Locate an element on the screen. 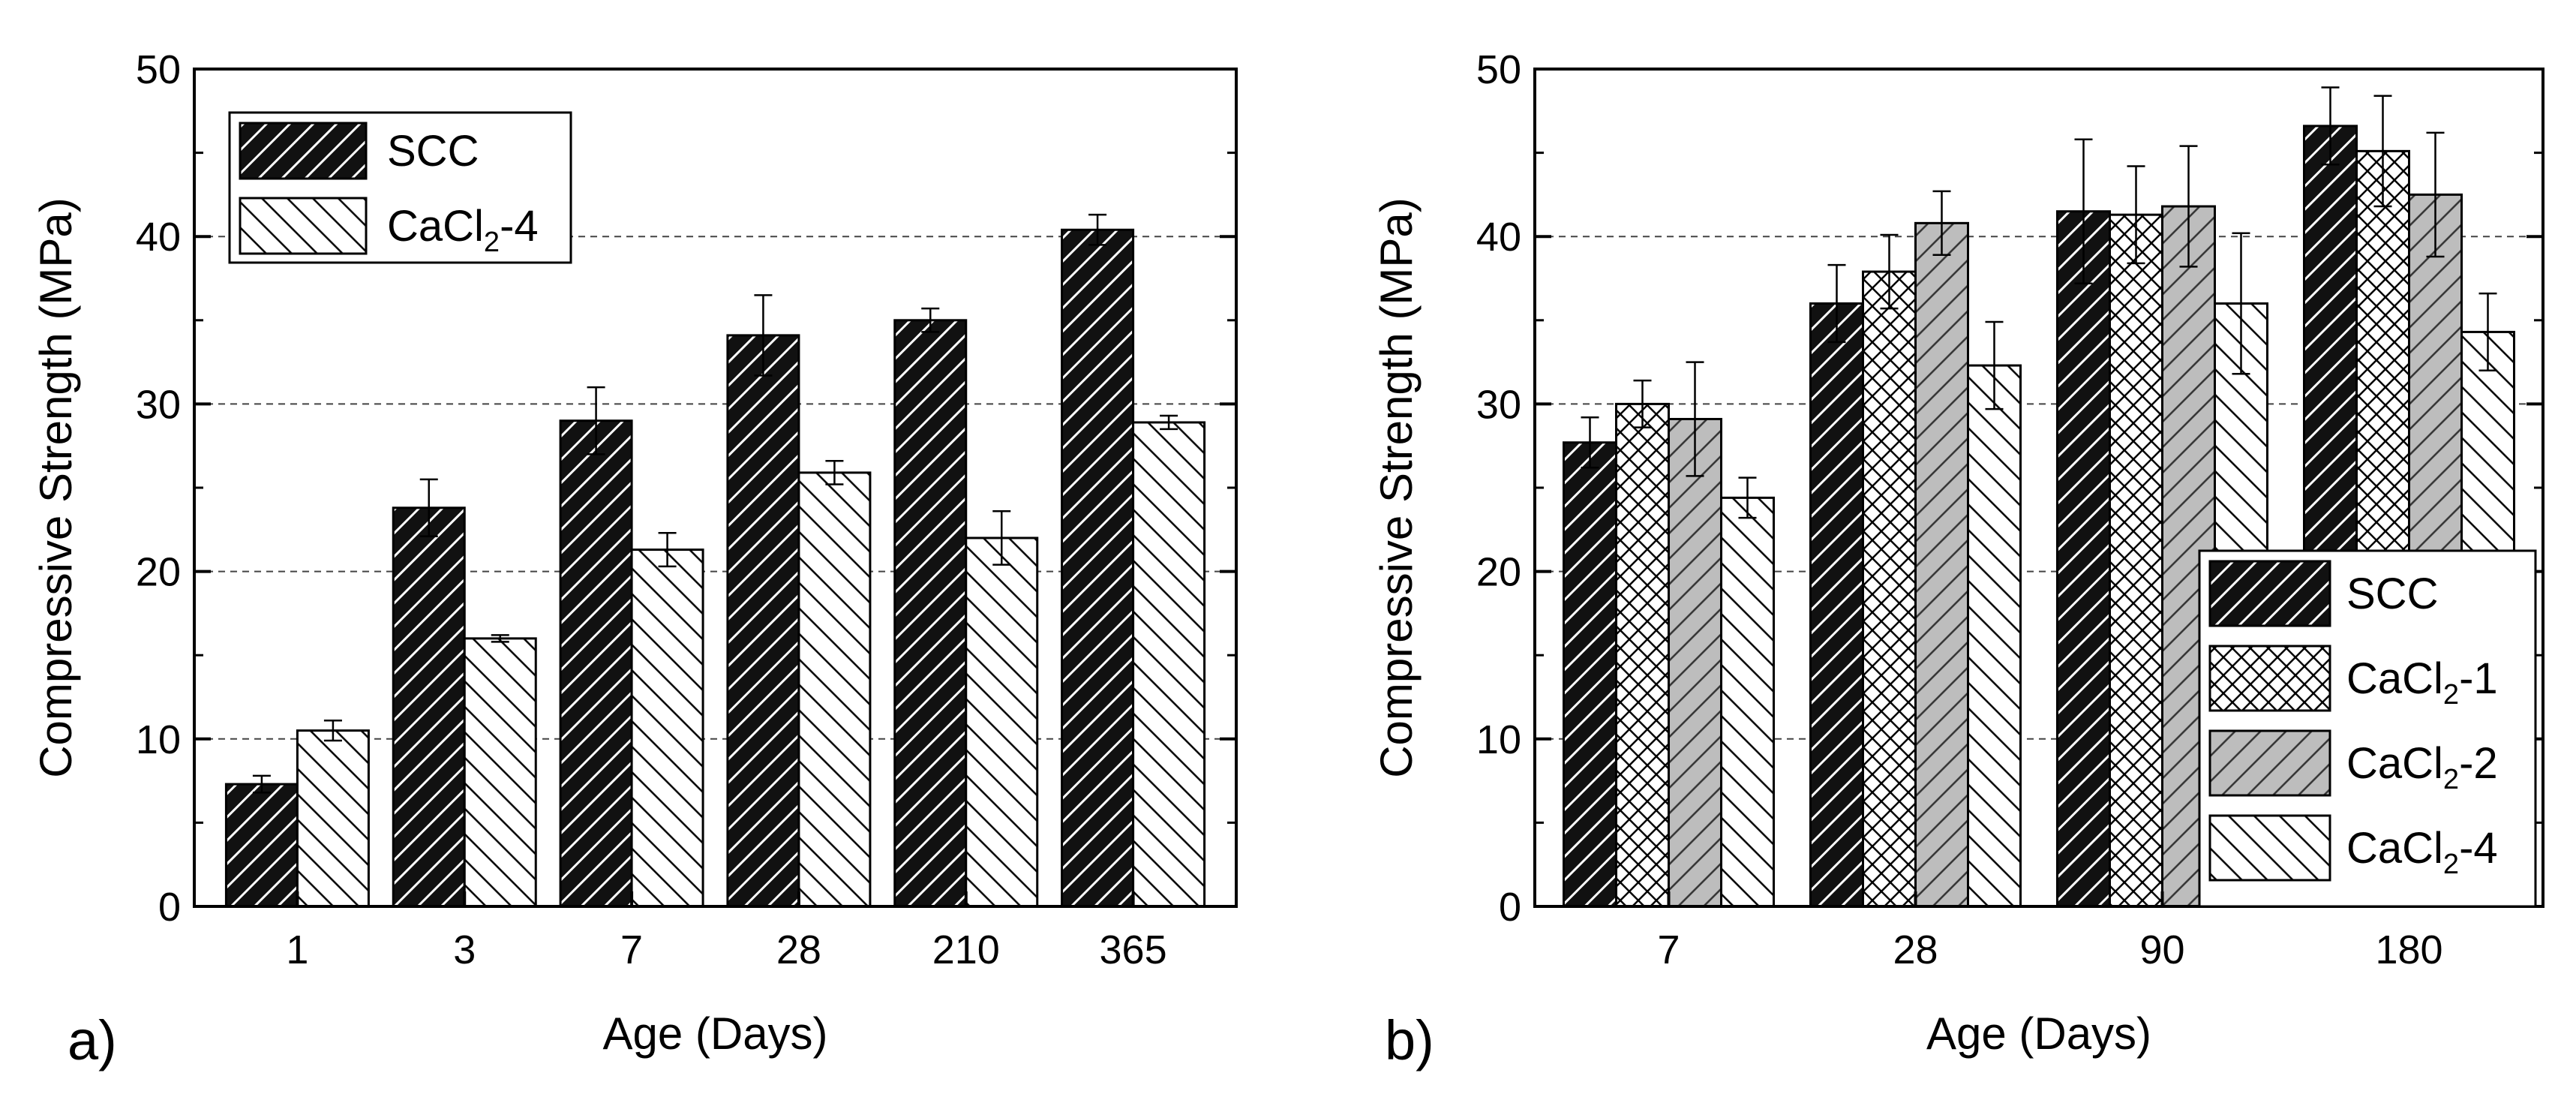 The image size is (2576, 1097). panel-label: a) is located at coordinates (92, 1040).